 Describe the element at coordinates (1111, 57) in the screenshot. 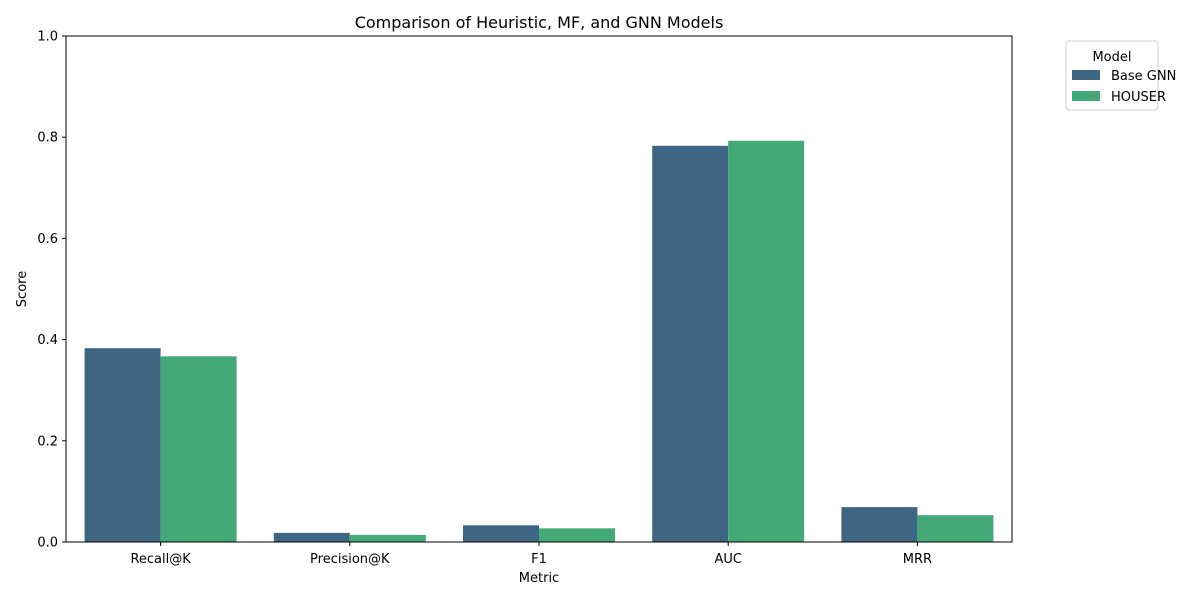

I see `legend-title: Model` at that location.